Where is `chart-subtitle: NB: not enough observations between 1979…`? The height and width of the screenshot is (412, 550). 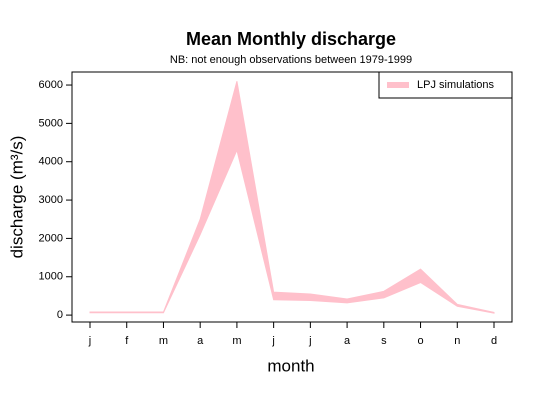
chart-subtitle: NB: not enough observations between 1979… is located at coordinates (291, 60).